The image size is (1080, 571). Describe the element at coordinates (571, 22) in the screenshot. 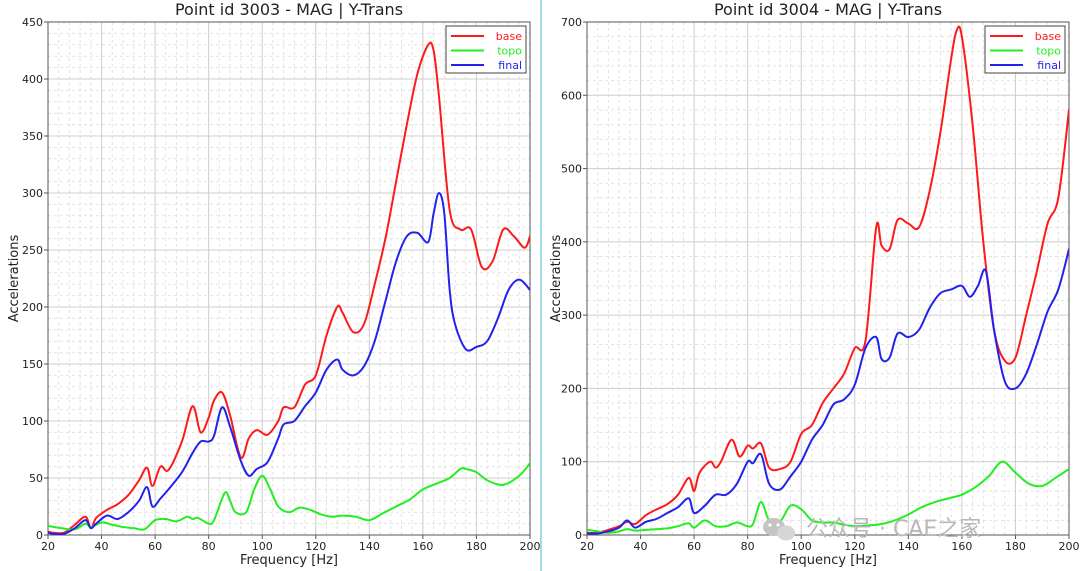

I see `y-tick-label: 700` at that location.